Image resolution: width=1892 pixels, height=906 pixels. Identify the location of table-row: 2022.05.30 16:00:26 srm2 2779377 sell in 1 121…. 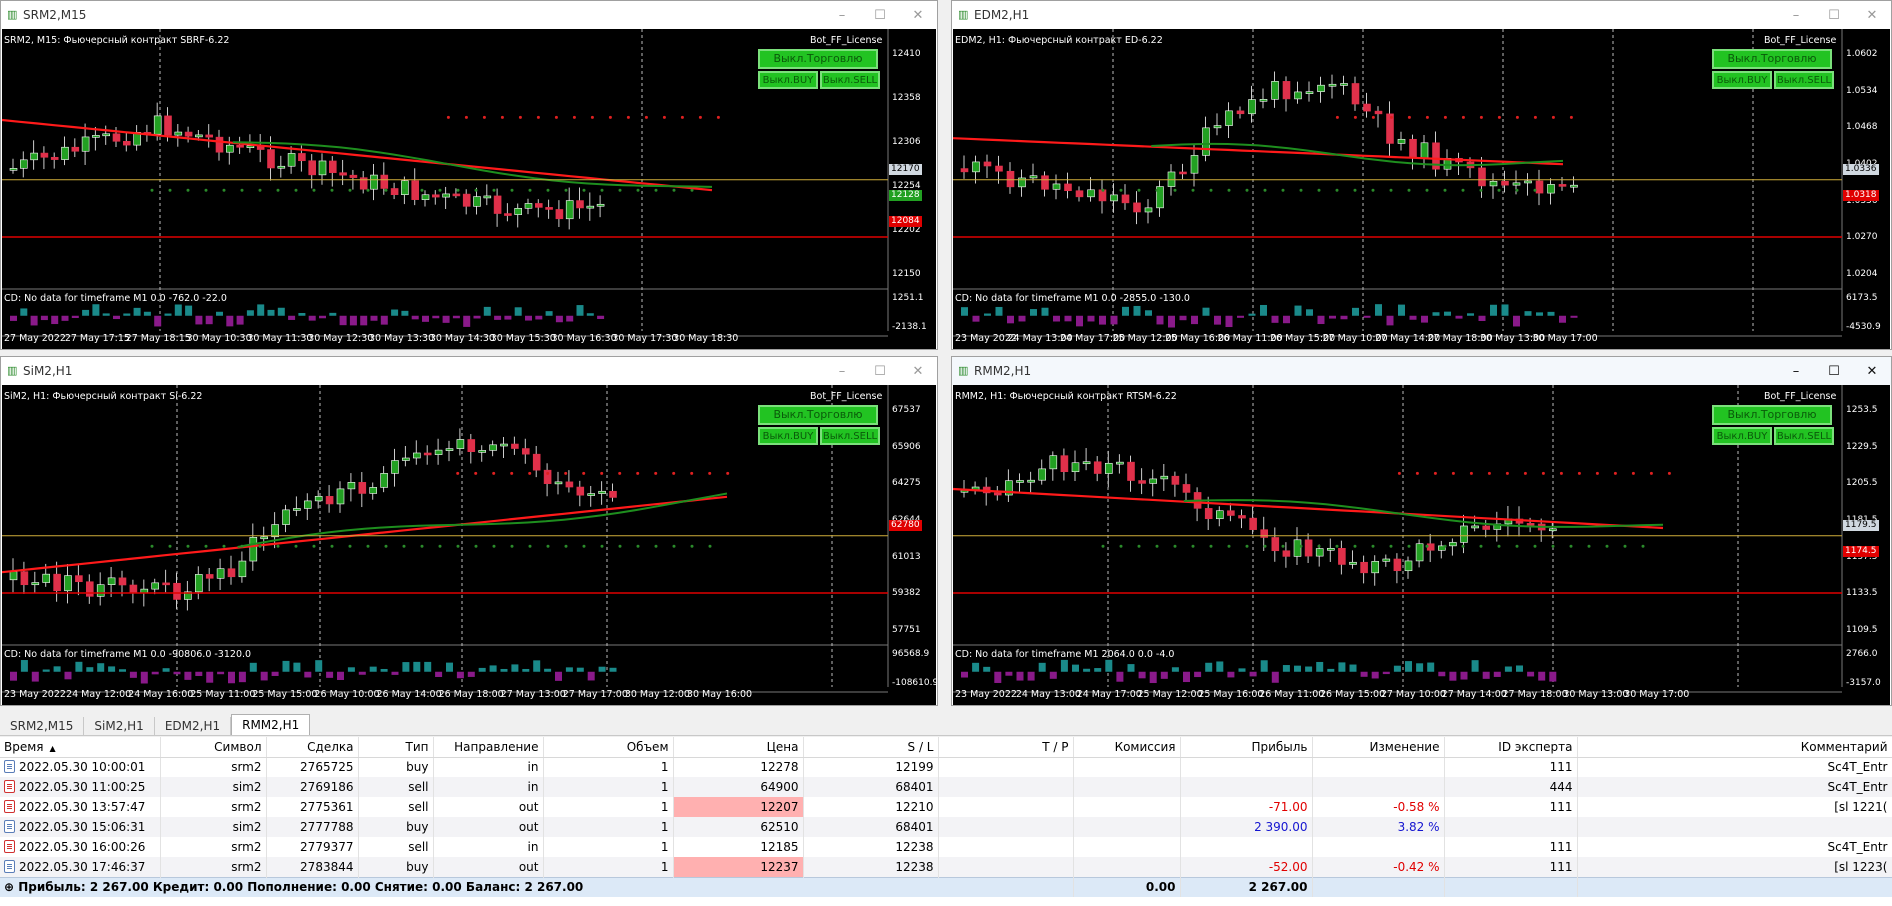
(946, 847).